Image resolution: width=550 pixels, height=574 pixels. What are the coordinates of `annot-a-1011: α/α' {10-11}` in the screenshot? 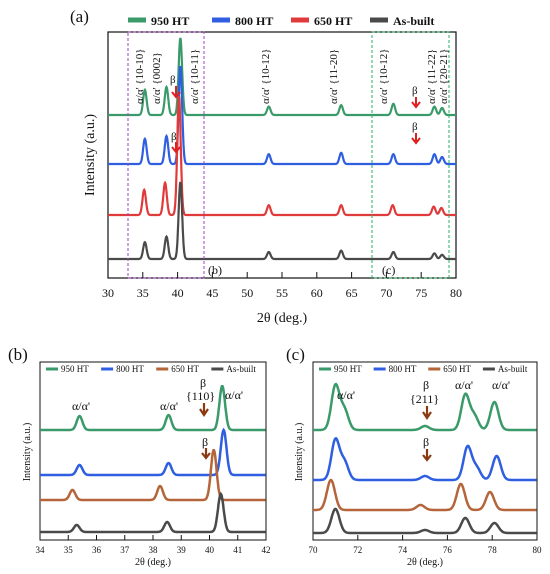 It's located at (195, 76).